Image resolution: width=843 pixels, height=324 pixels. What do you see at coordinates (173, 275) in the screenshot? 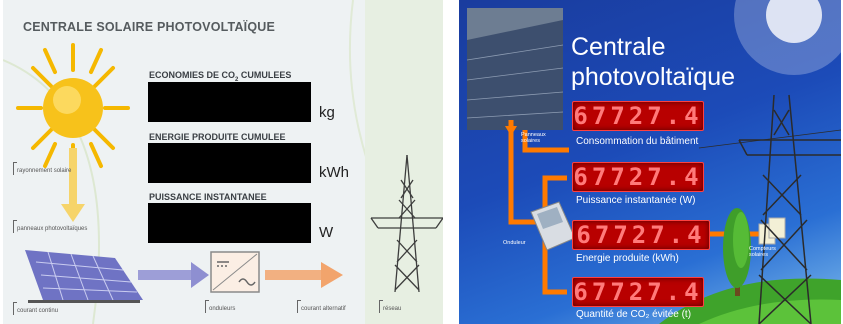
I see `arrow-dc-icon` at bounding box center [173, 275].